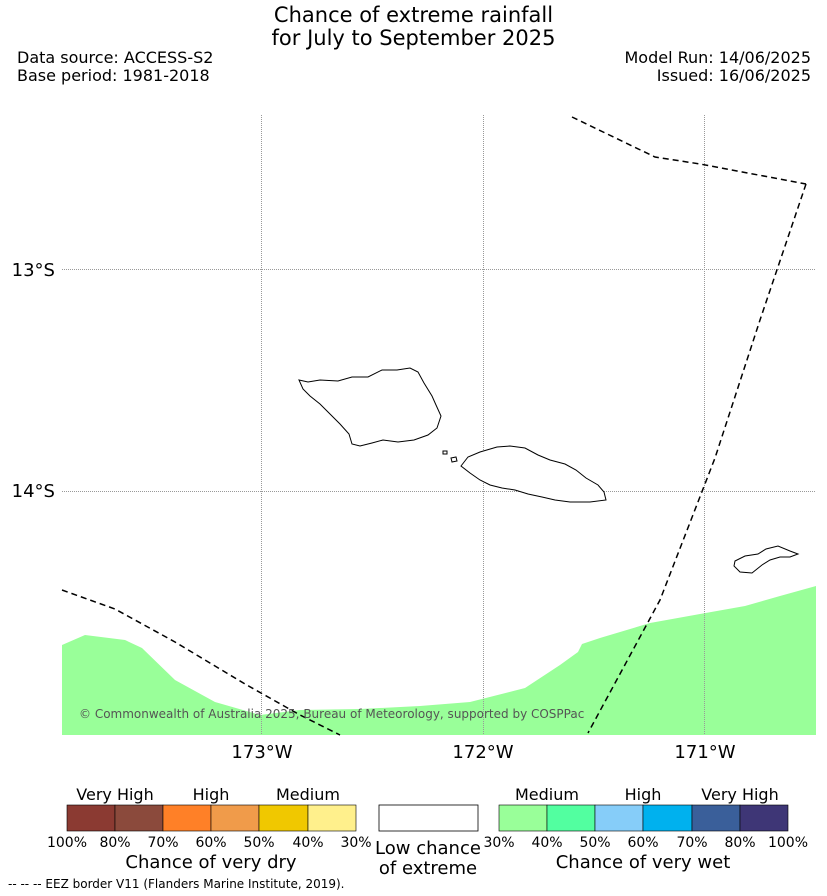 The width and height of the screenshot is (827, 896). What do you see at coordinates (428, 848) in the screenshot?
I see `neutral-label-line1: Low chance` at bounding box center [428, 848].